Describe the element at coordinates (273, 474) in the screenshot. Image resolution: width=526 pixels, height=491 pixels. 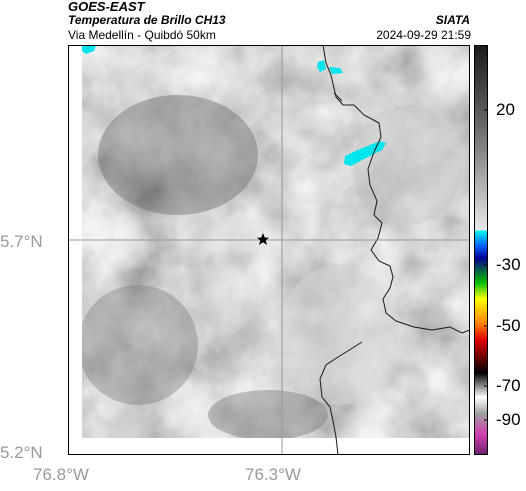
I see `lon-label-76-3: 76.3°W` at that location.